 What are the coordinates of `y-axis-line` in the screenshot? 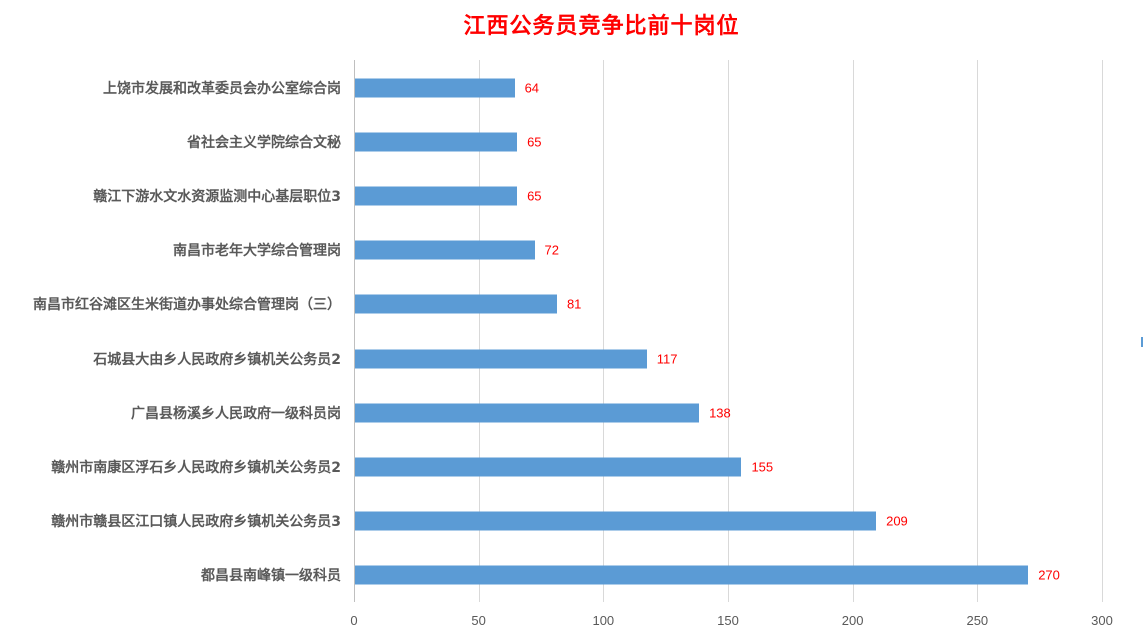 It's located at (354, 331).